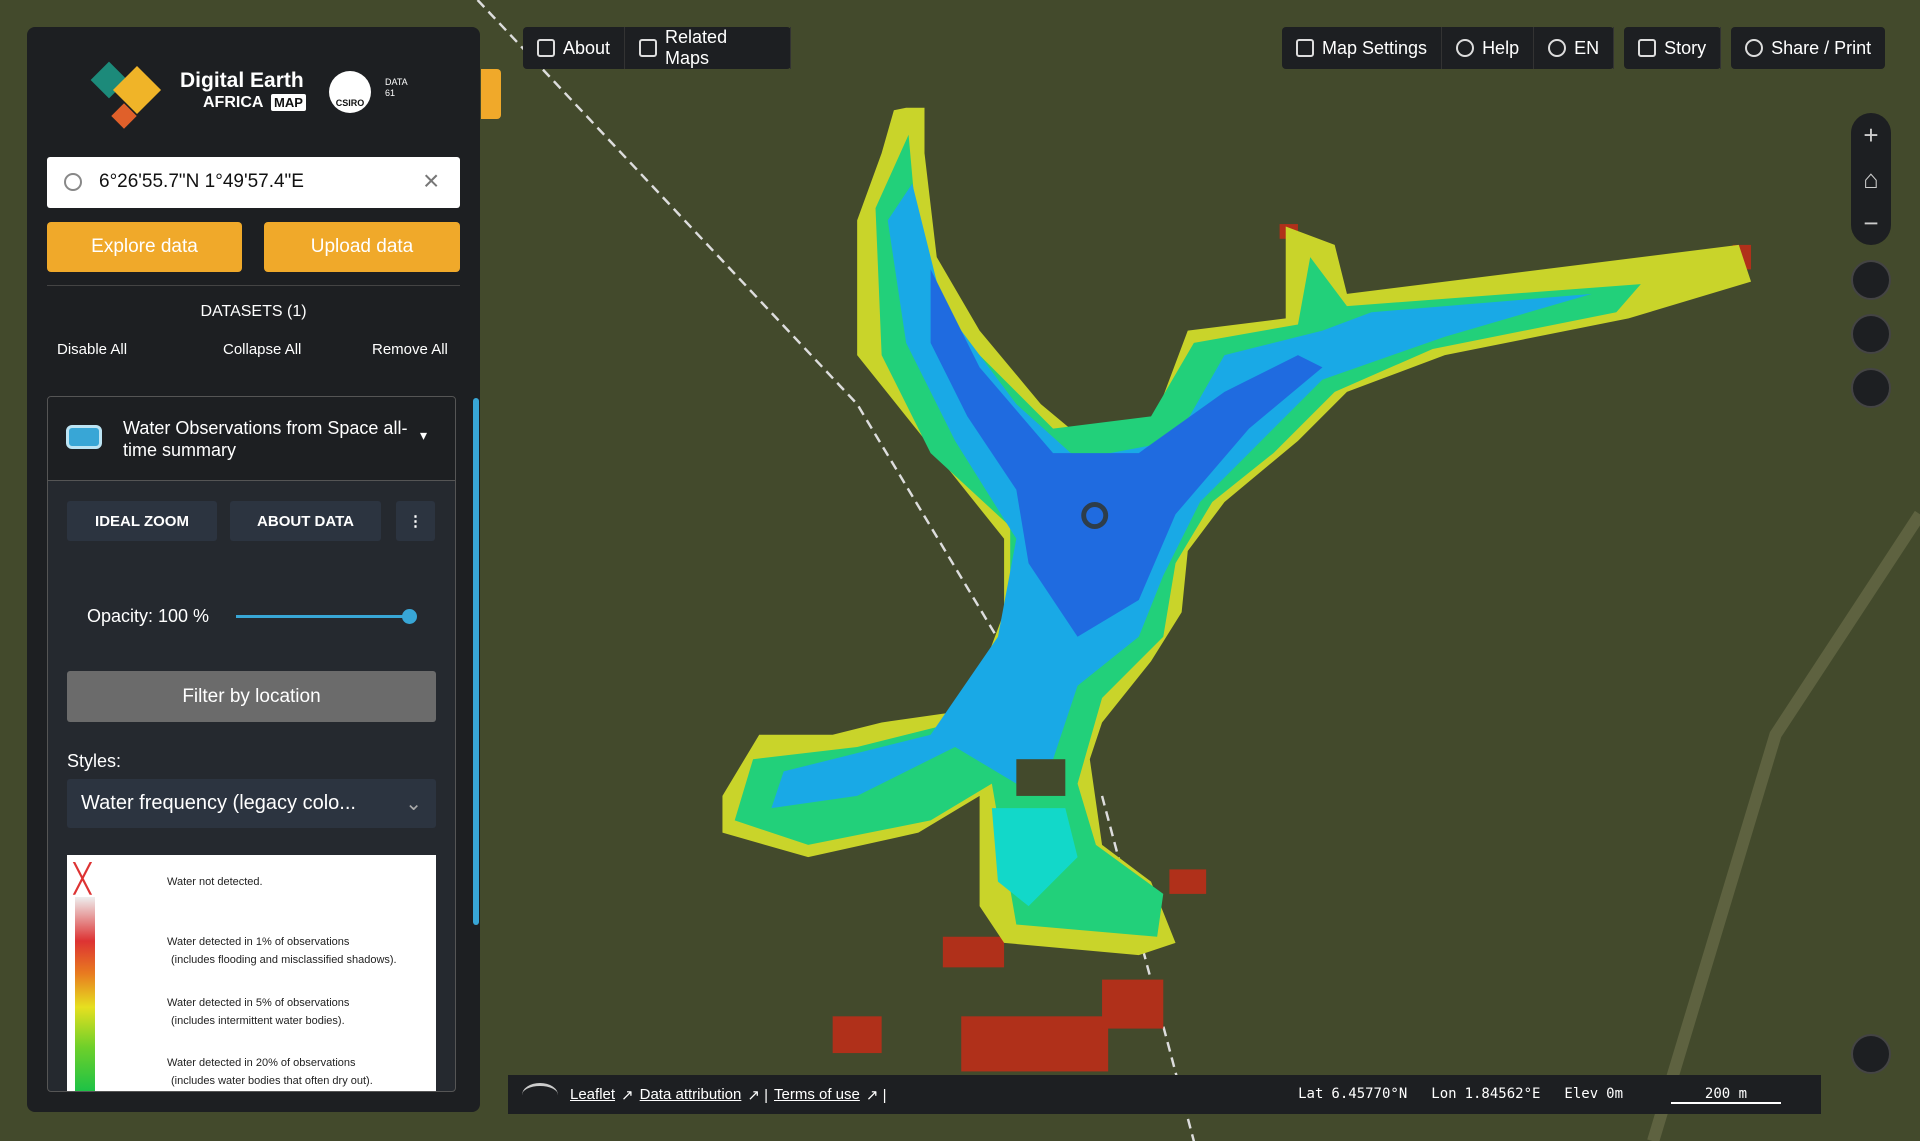 The height and width of the screenshot is (1141, 1920). I want to click on layer-header, so click(251, 439).